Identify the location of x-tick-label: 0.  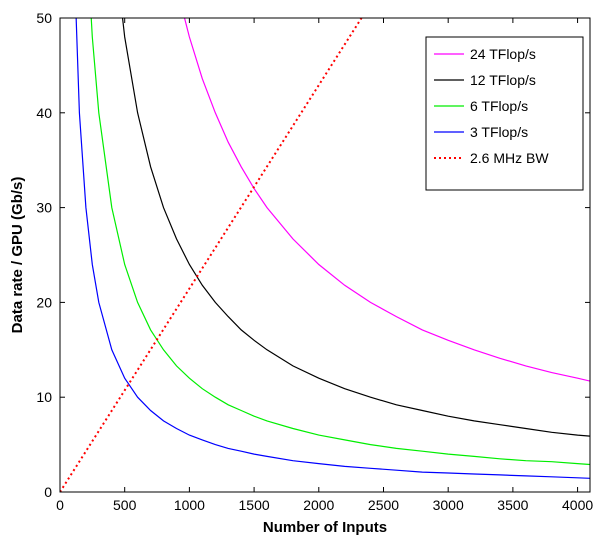
(60, 505).